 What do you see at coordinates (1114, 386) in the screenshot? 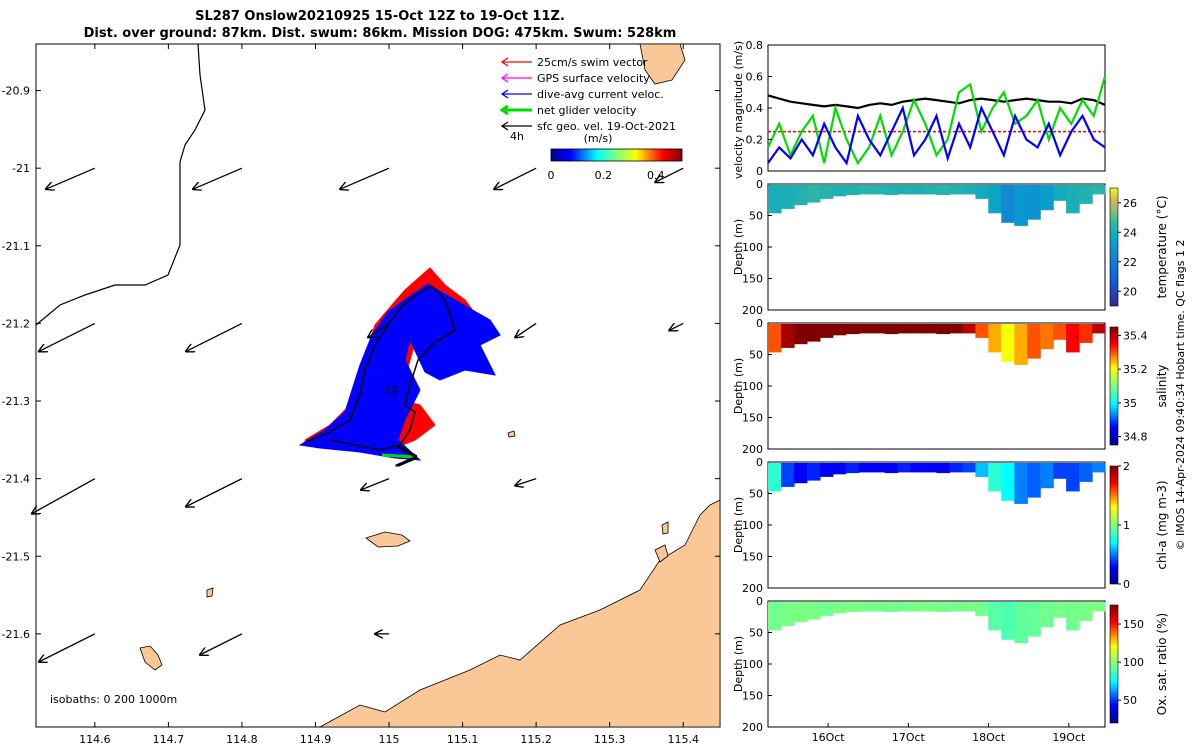
I see `profile-colorbar` at bounding box center [1114, 386].